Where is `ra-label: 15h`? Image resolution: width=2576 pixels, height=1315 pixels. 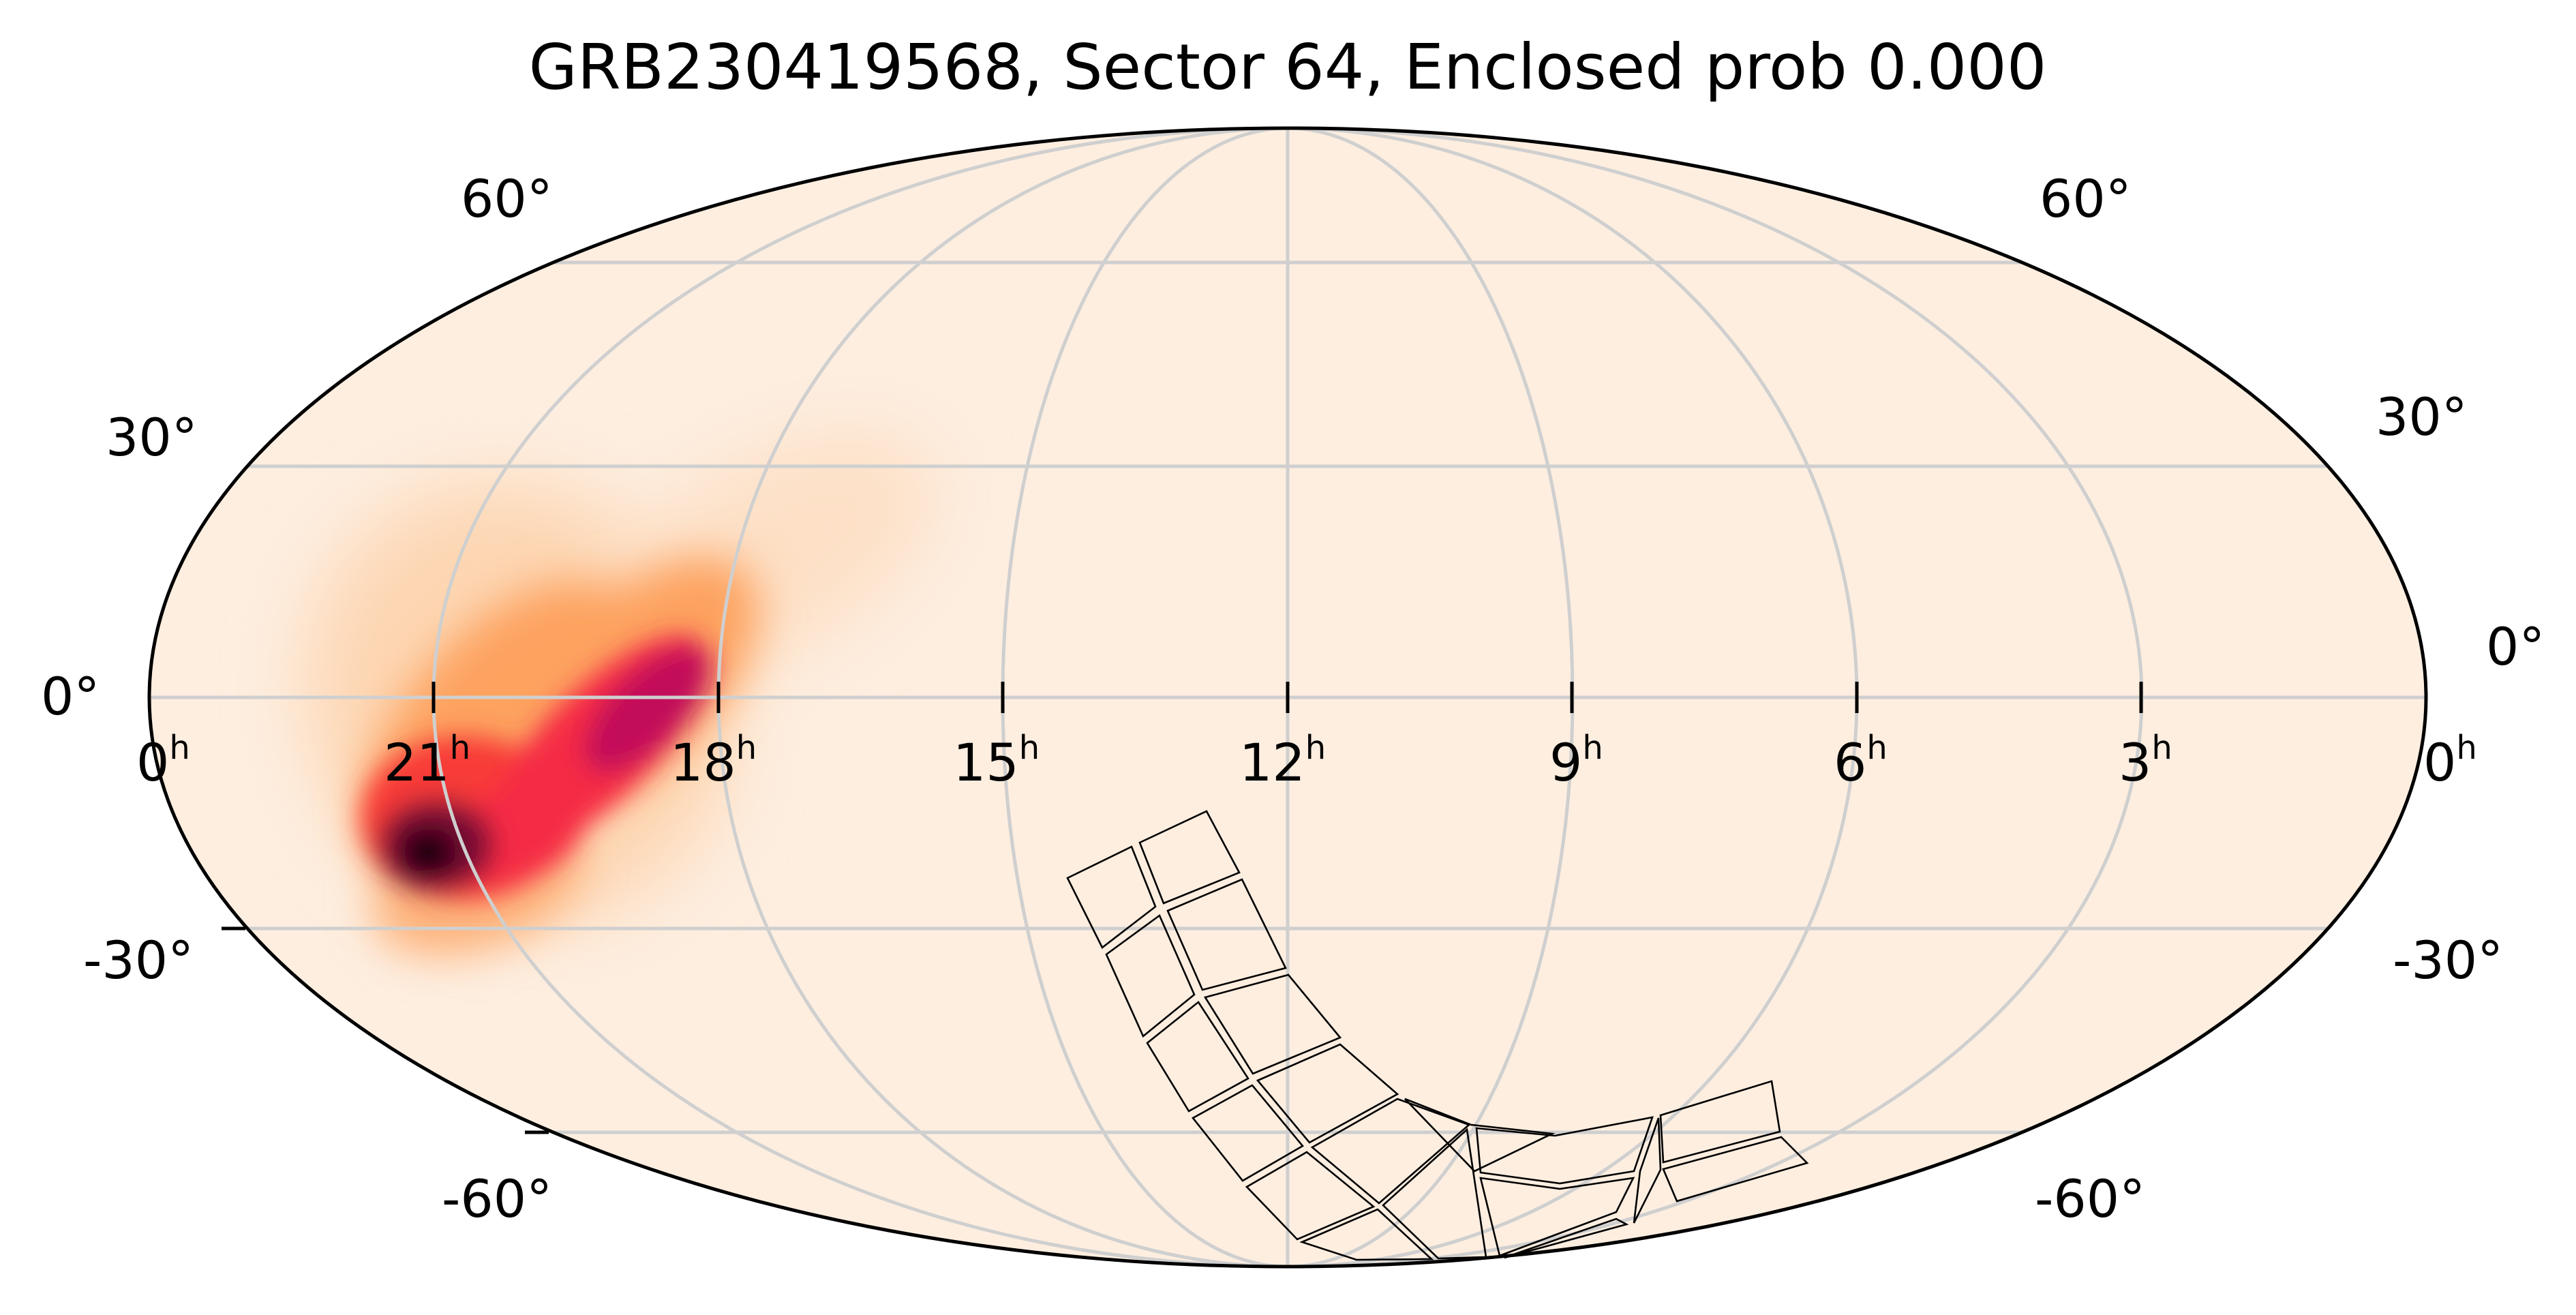 ra-label: 15h is located at coordinates (997, 761).